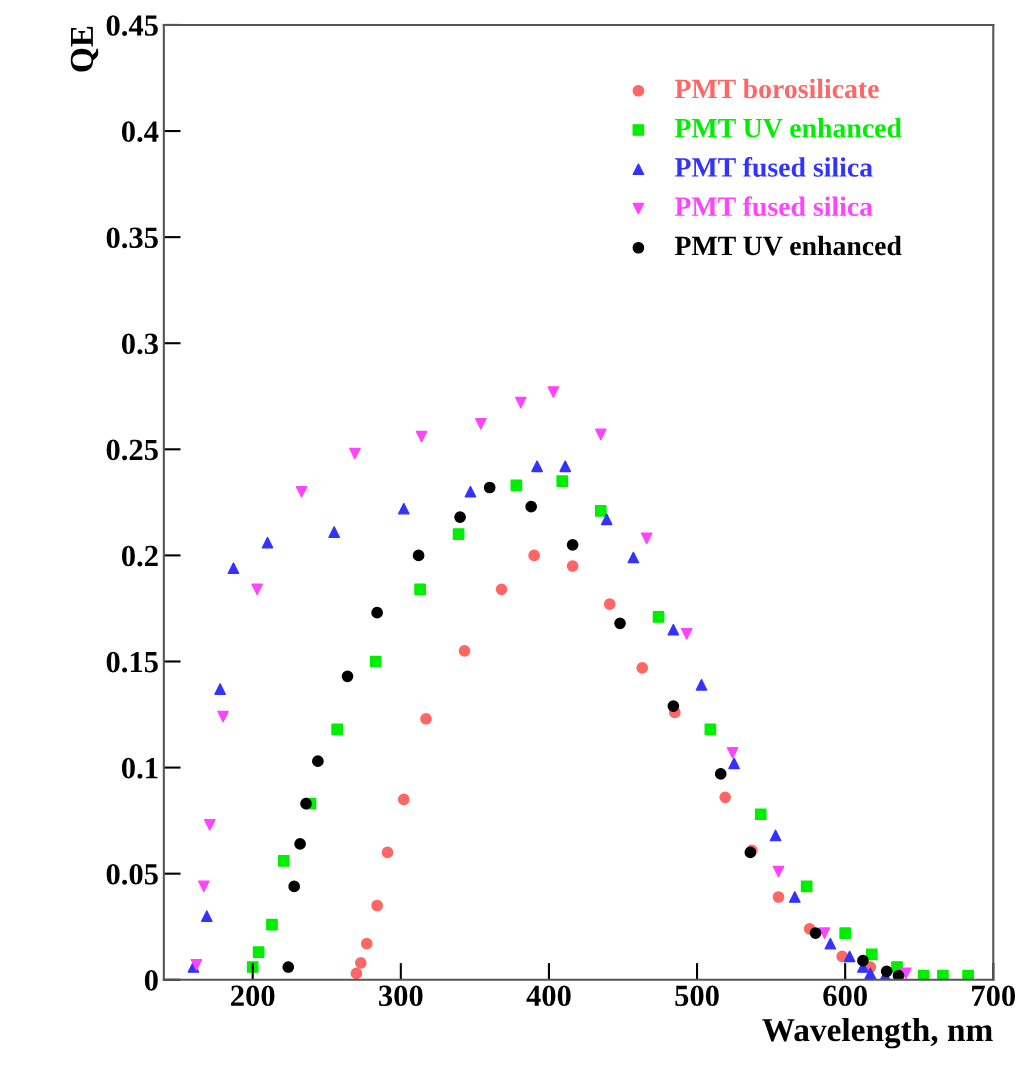 The width and height of the screenshot is (1024, 1085). Describe the element at coordinates (151, 980) in the screenshot. I see `y-tick-label: 0` at that location.